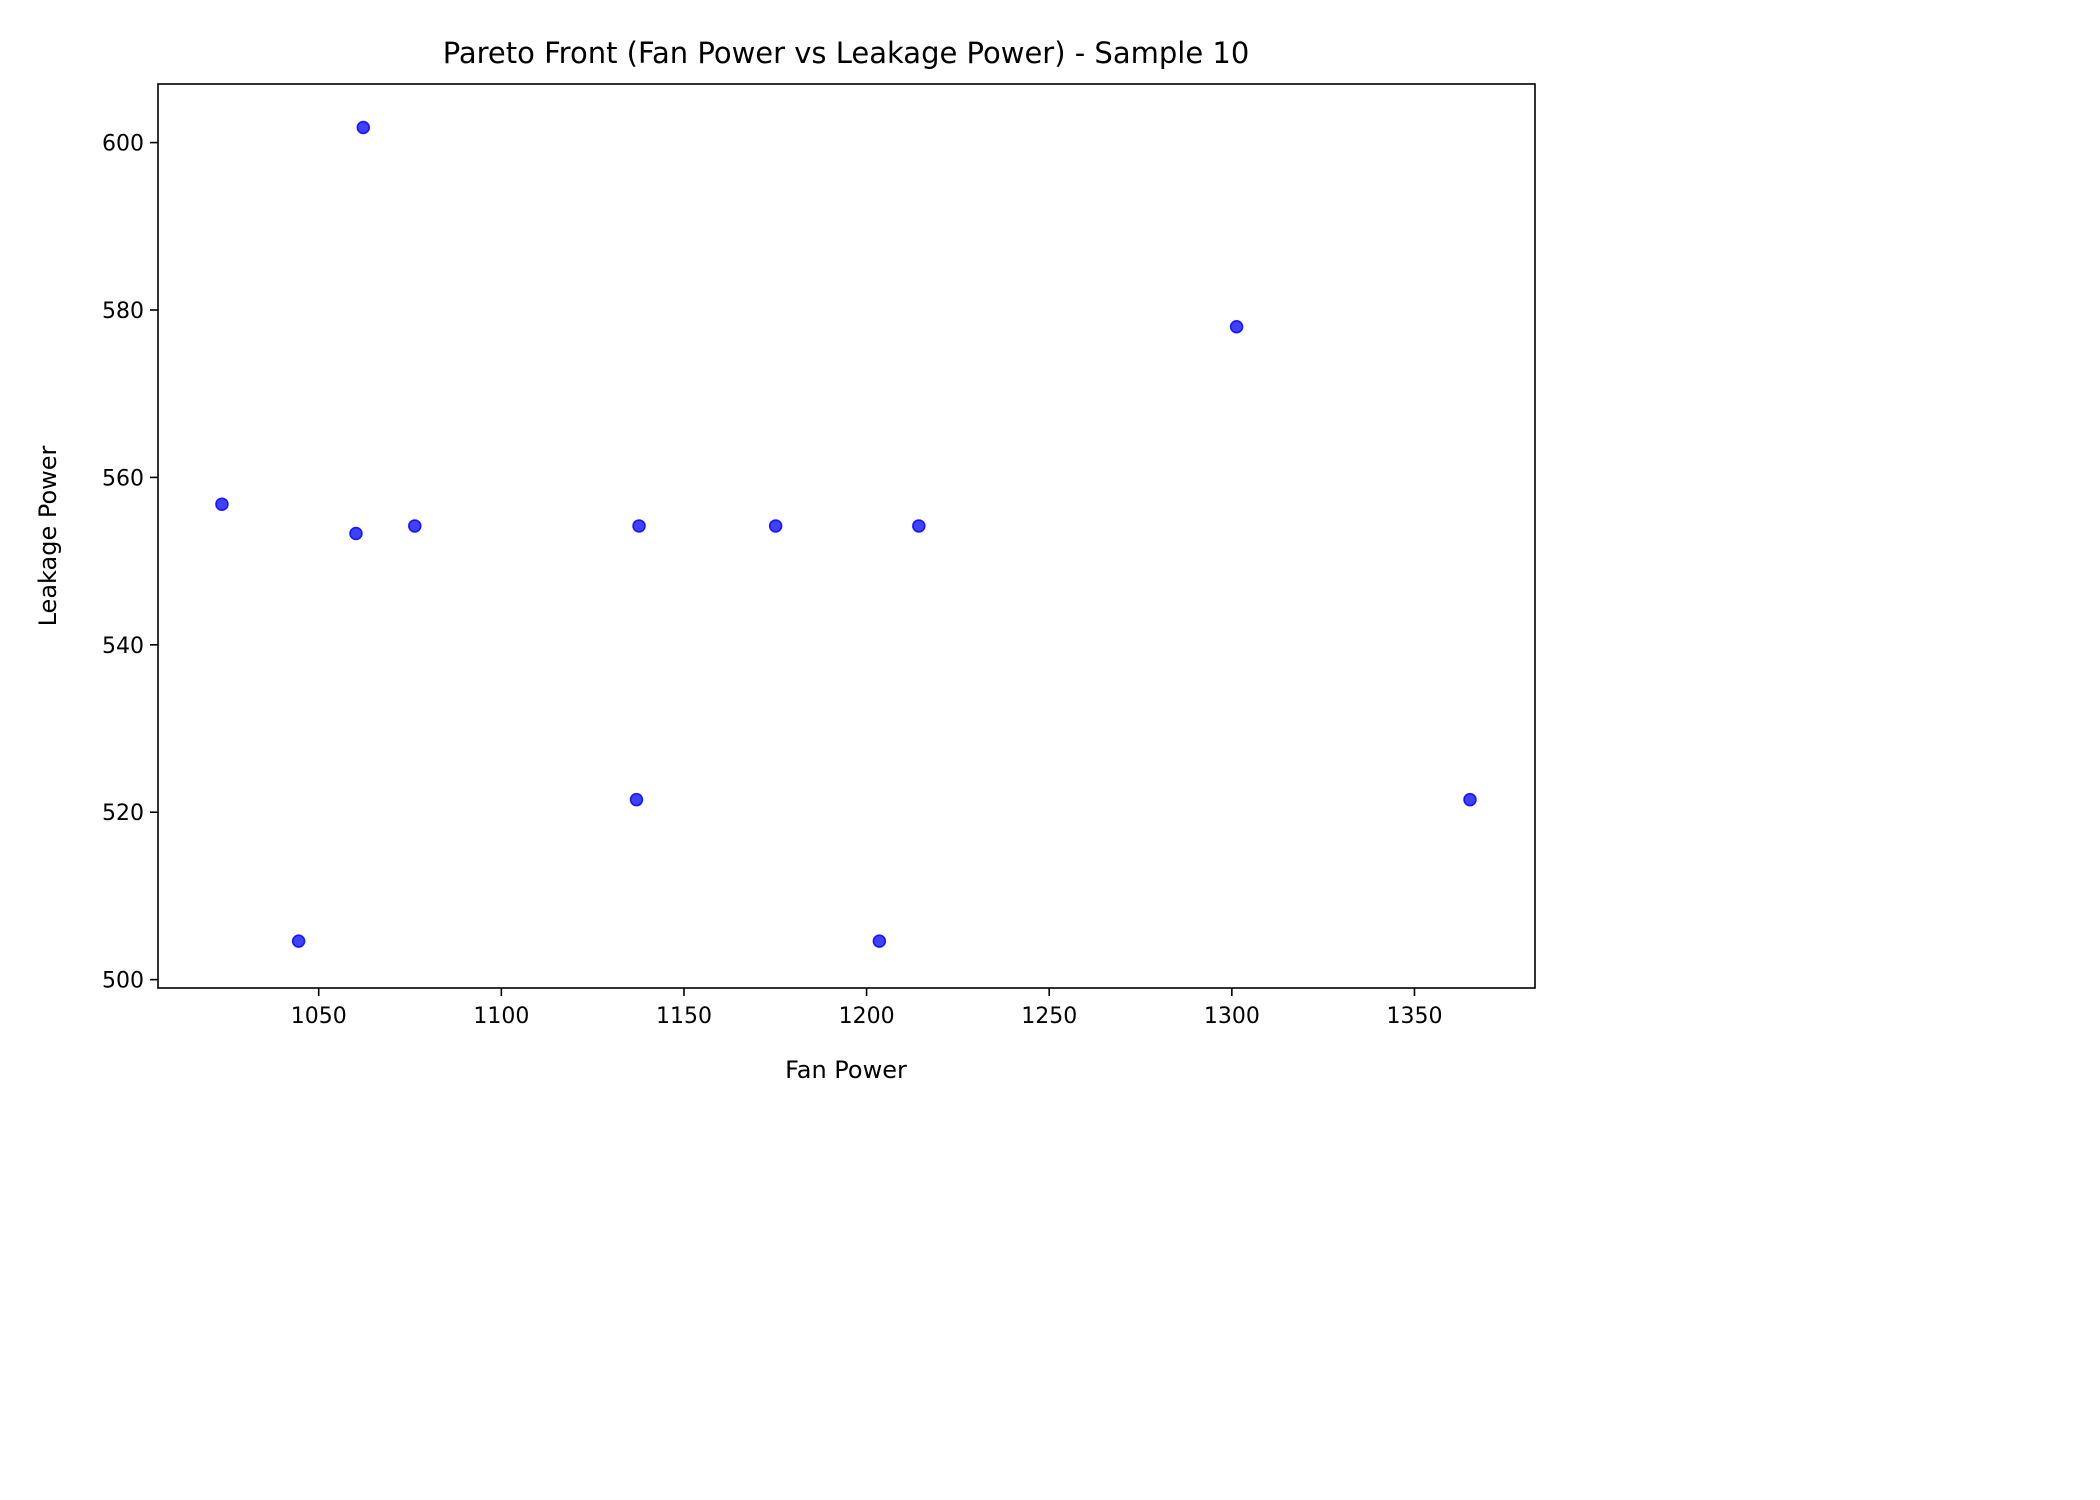 Image resolution: width=2100 pixels, height=1500 pixels. Describe the element at coordinates (48, 535) in the screenshot. I see `y-axis-label: Leakage Power` at that location.